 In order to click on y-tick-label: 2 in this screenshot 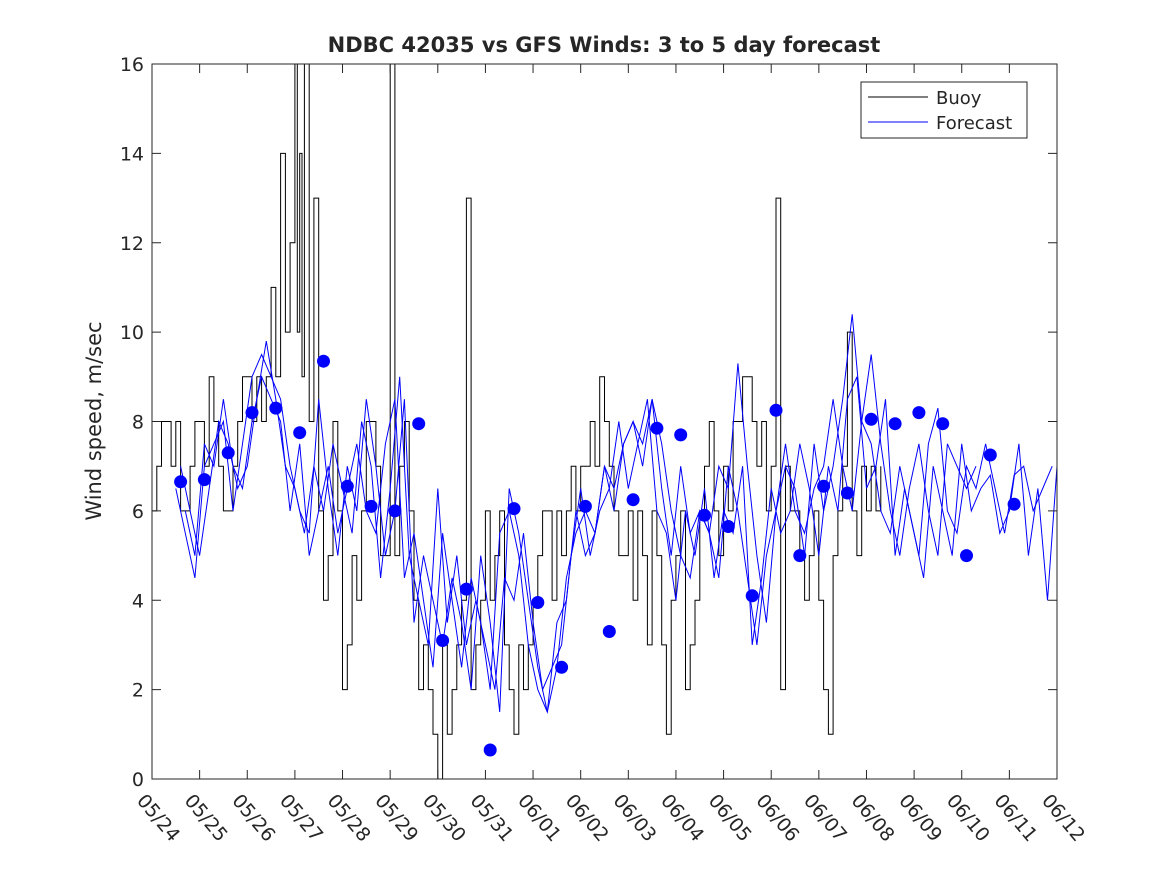, I will do `click(138, 691)`.